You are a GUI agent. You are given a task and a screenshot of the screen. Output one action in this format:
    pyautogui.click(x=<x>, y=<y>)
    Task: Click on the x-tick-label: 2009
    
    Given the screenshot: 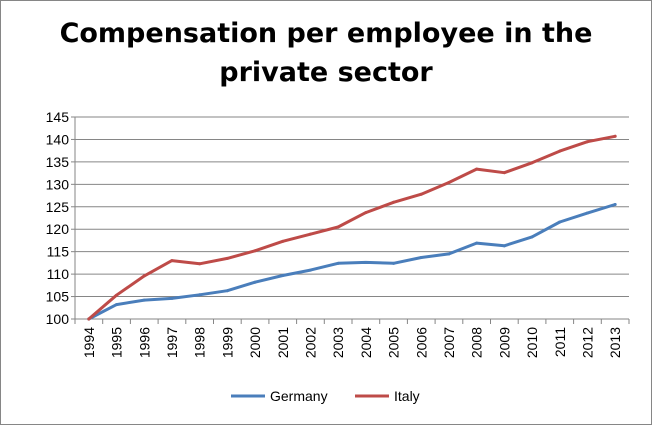 What is the action you would take?
    pyautogui.click(x=504, y=342)
    